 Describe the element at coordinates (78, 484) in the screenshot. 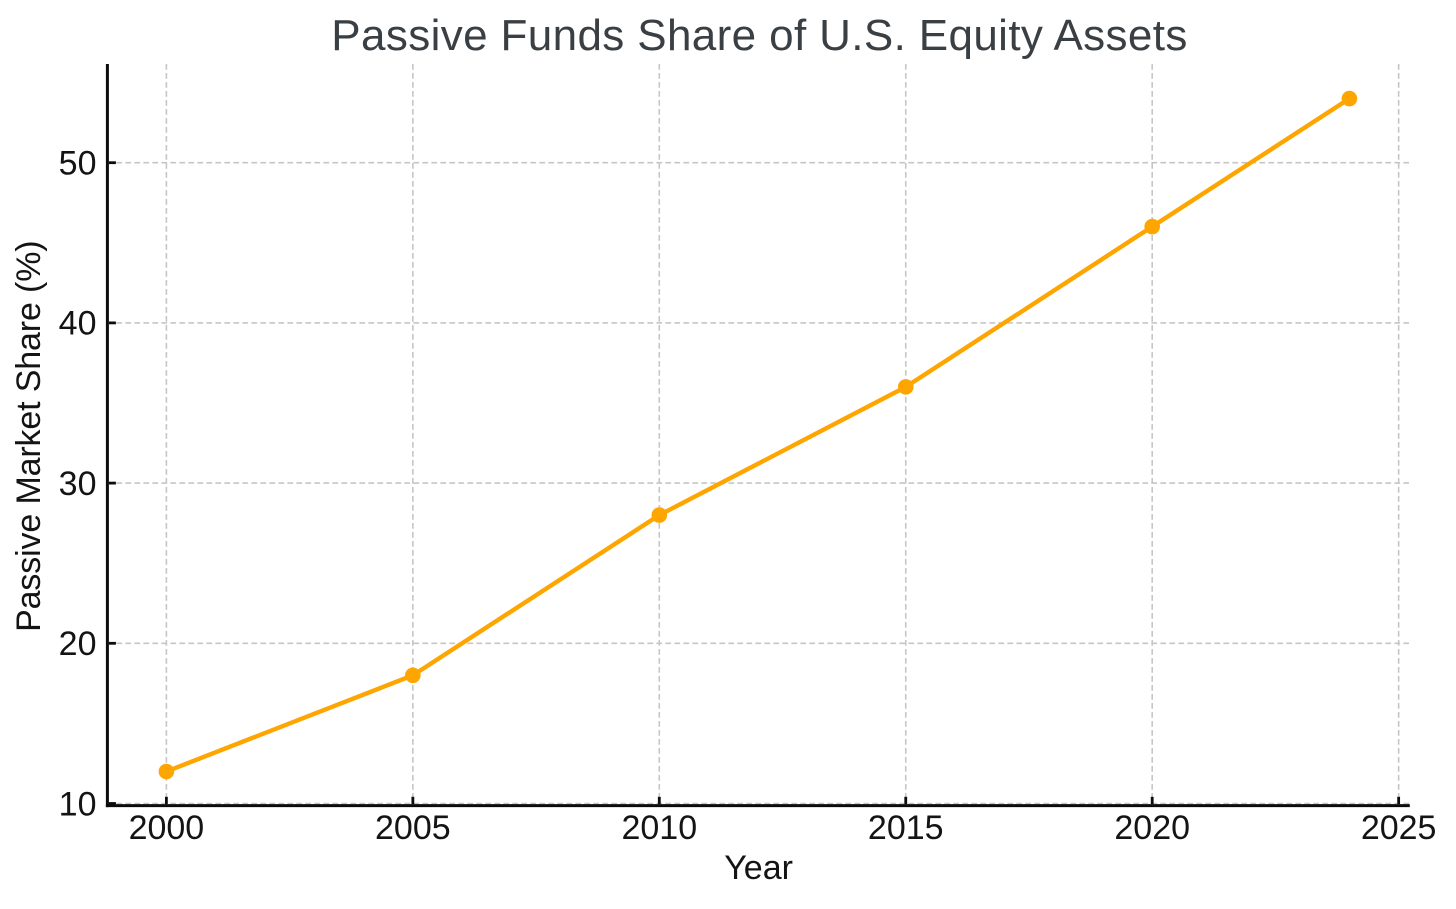

I see `svg-text: 30` at that location.